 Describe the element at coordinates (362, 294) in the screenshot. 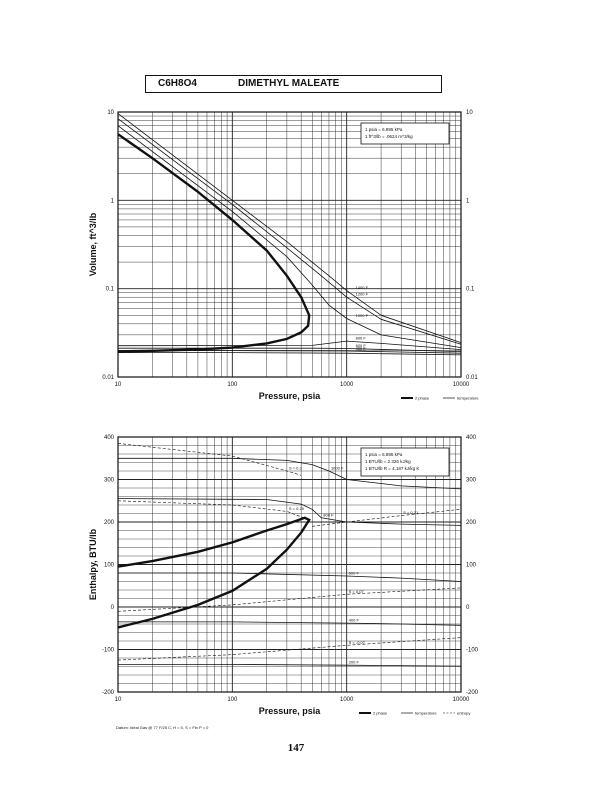

I see `curve-label: 1200 F` at that location.